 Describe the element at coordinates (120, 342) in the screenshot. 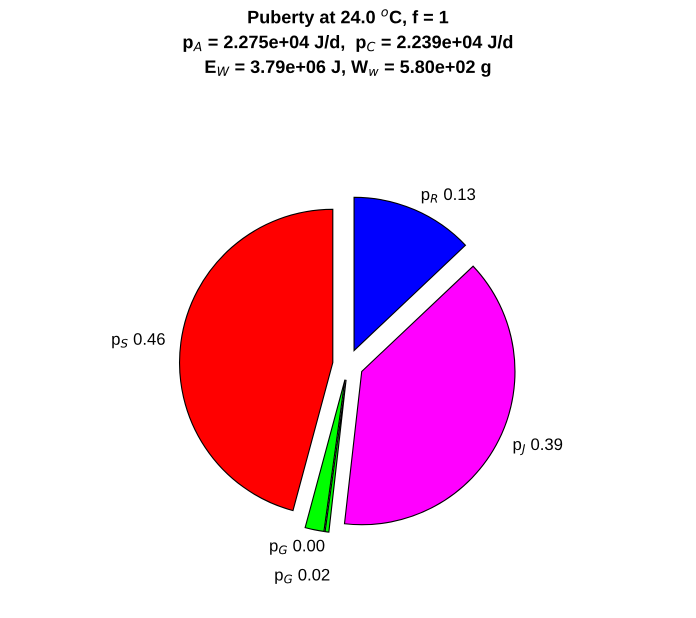

I see `slice-label: p$_{S}$` at that location.